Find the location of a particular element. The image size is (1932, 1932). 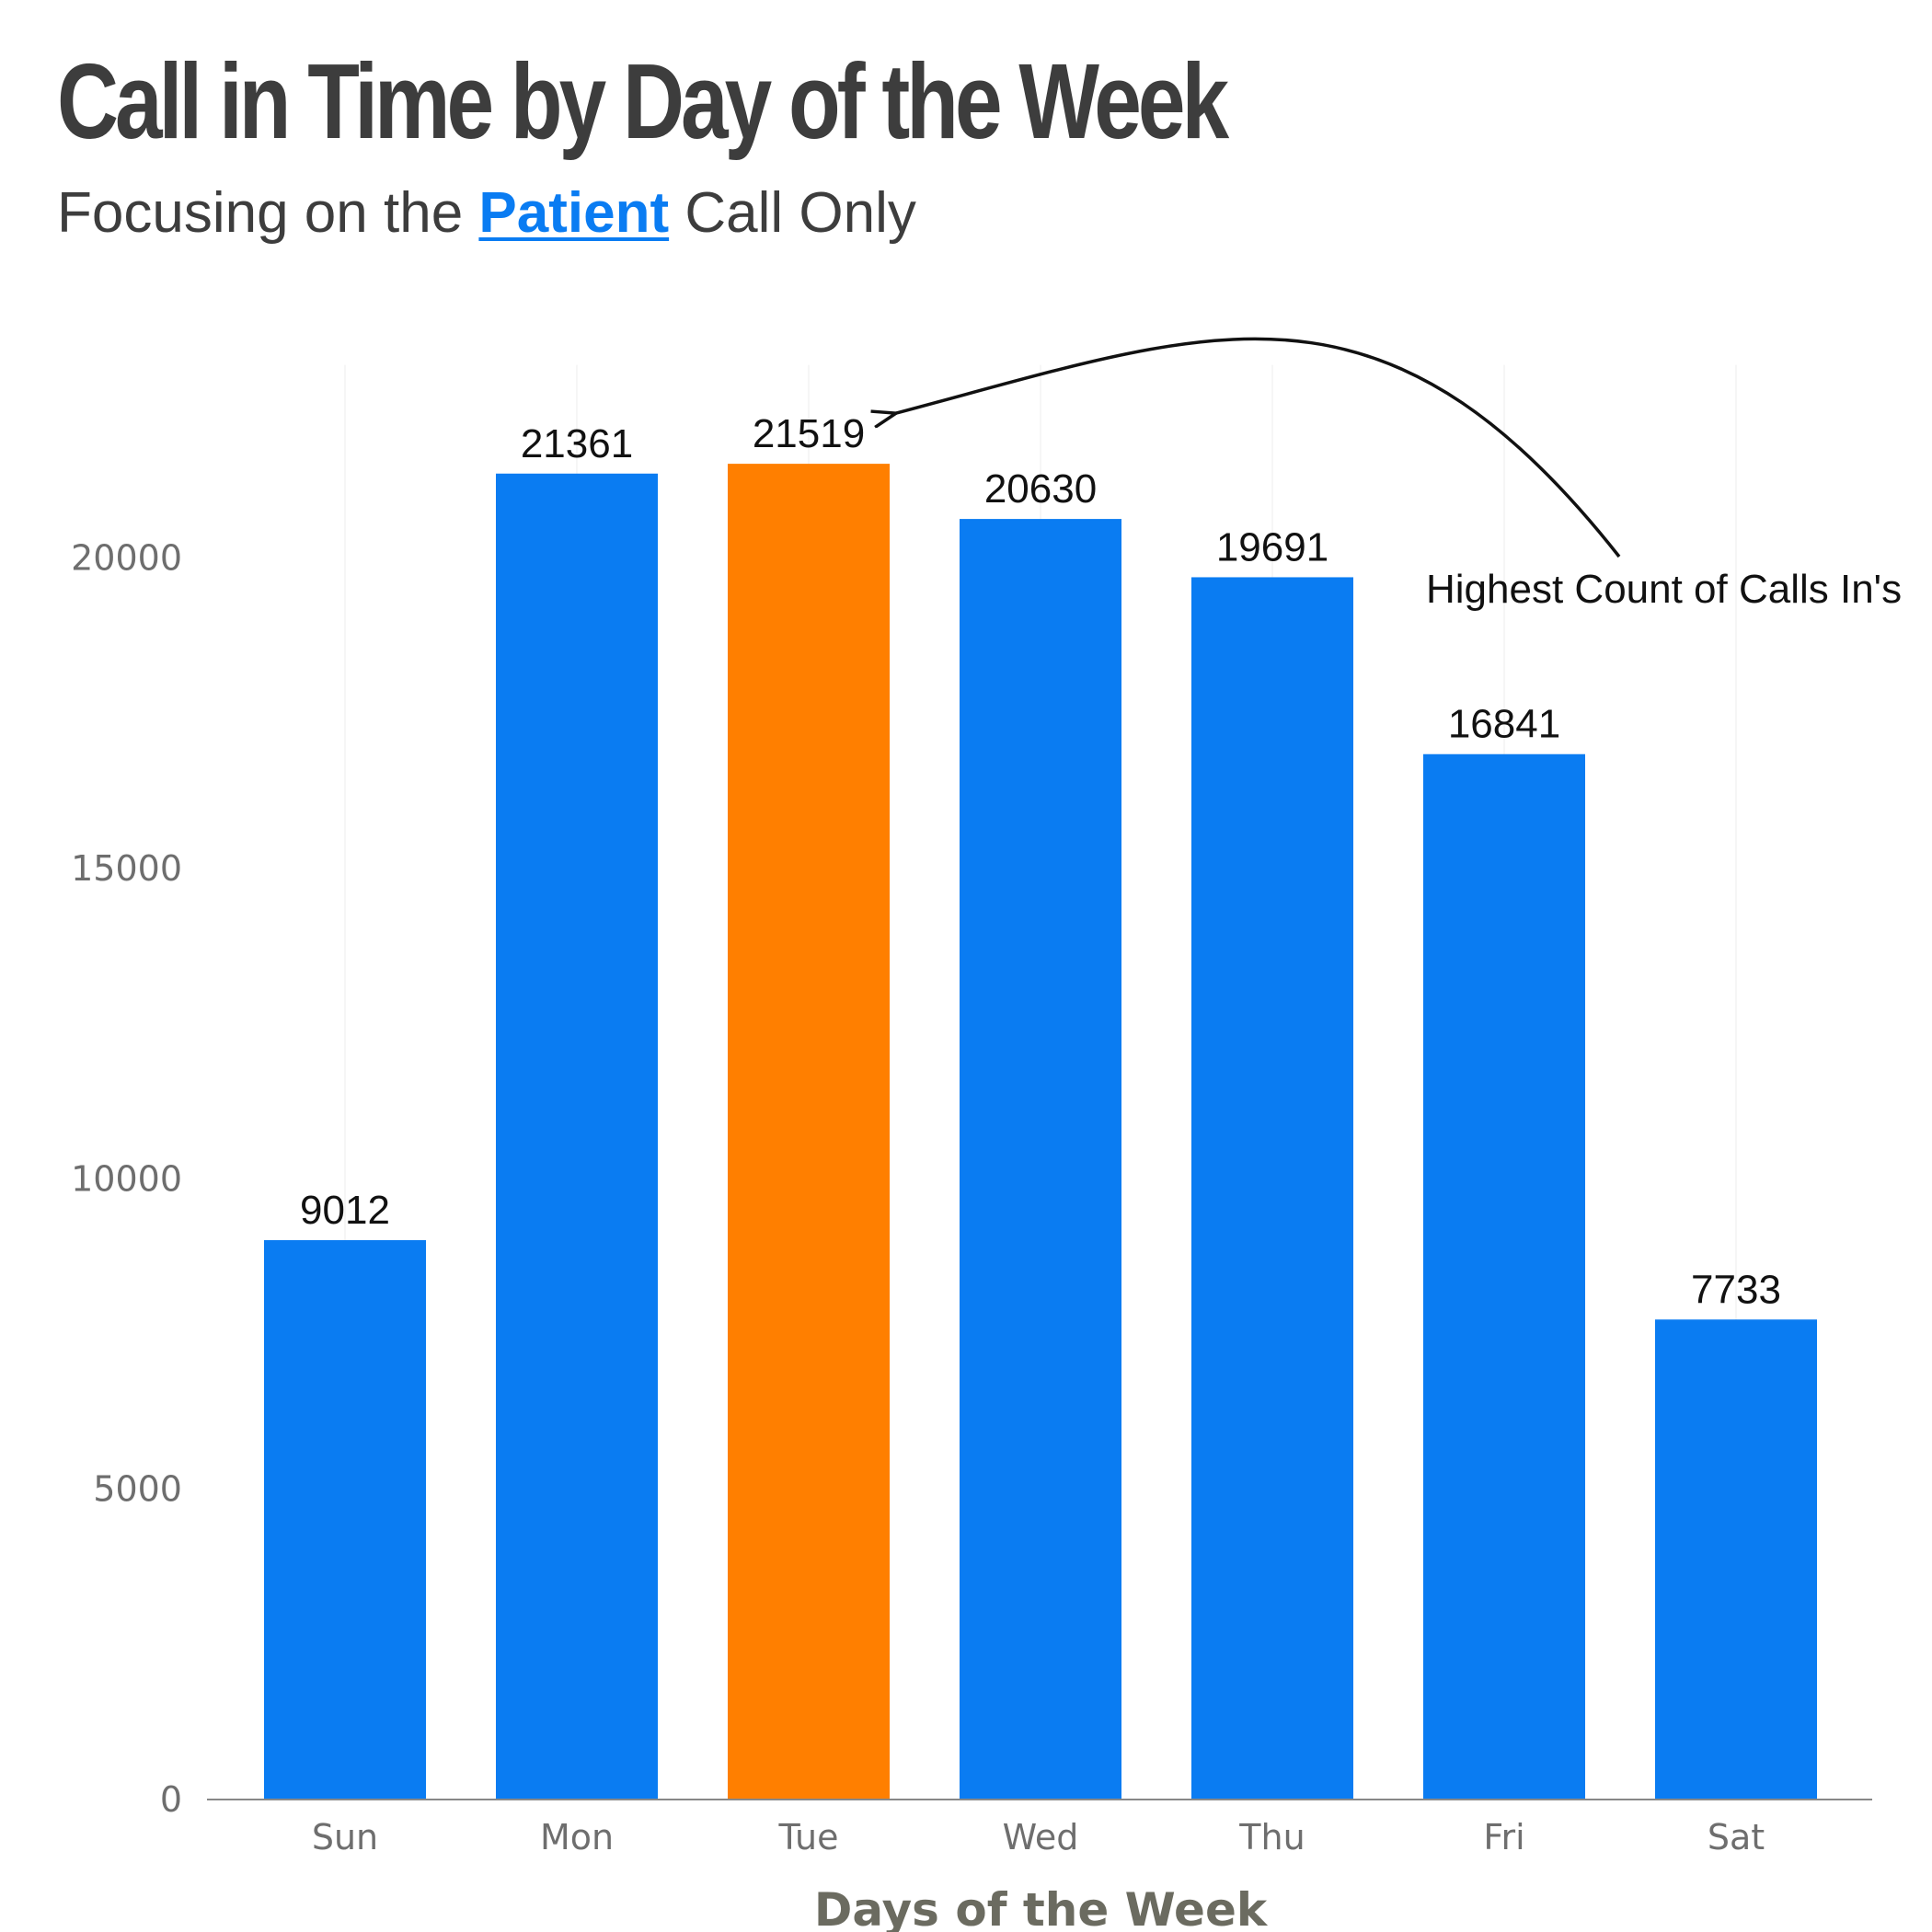

value-label-sun: 9012 is located at coordinates (345, 1210).